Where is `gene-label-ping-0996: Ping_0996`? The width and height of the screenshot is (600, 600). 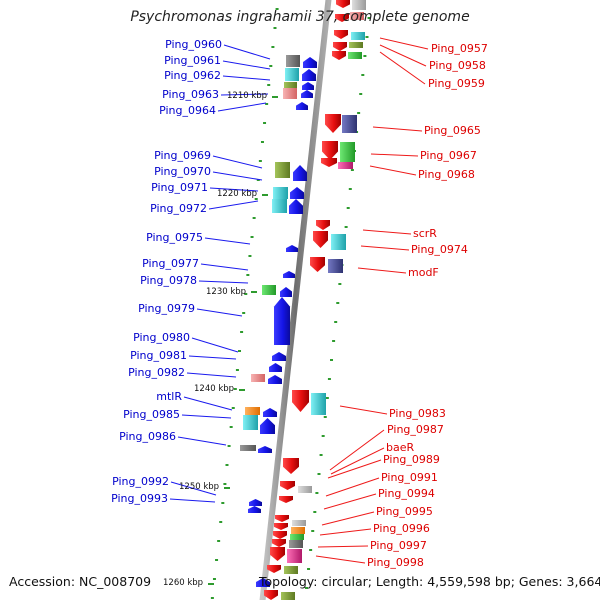
gene-label-ping-0996: Ping_0996 is located at coordinates (401, 528).